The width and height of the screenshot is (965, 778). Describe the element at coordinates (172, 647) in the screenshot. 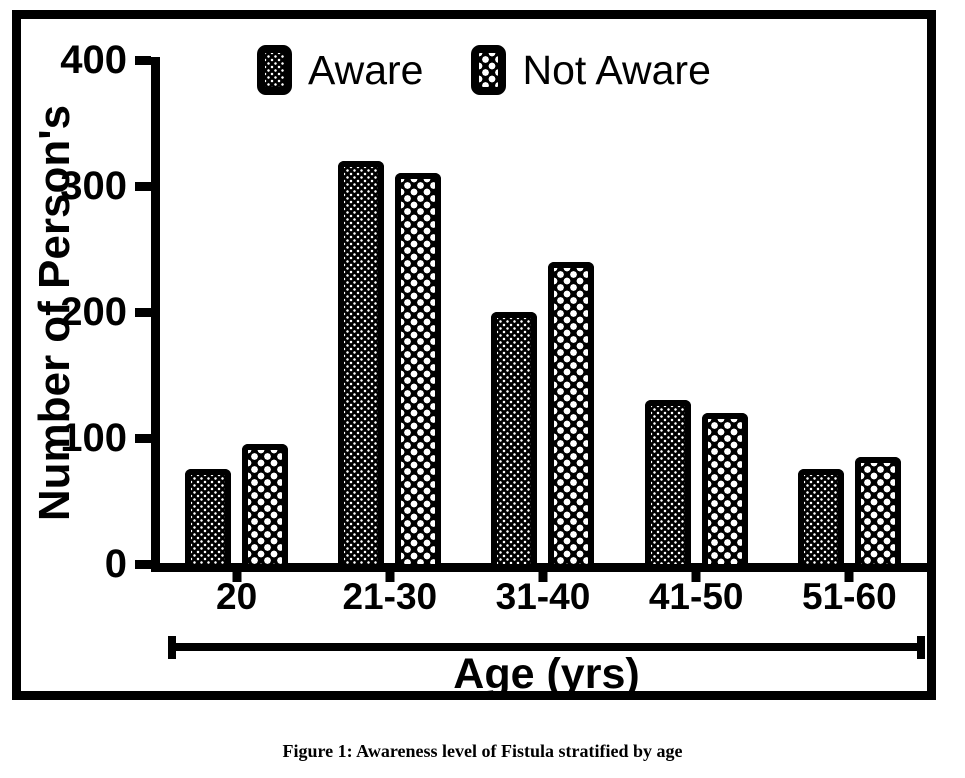

I see `bracket-left-cap` at that location.